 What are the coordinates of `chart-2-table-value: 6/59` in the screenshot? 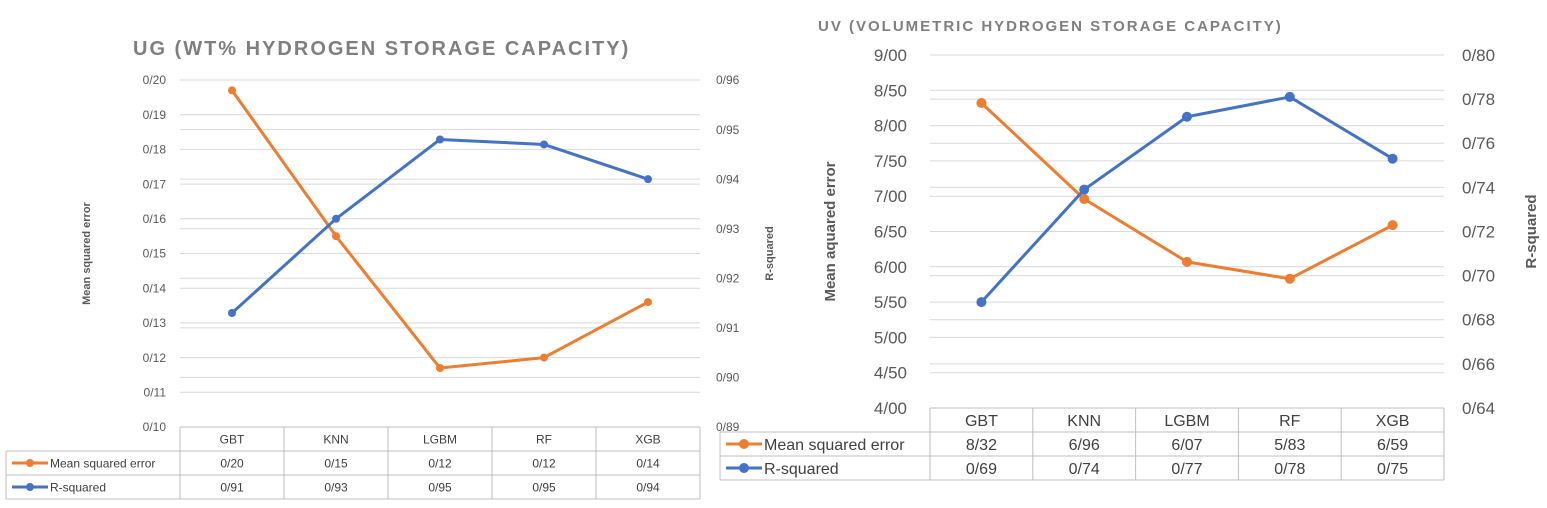 It's located at (1392, 445).